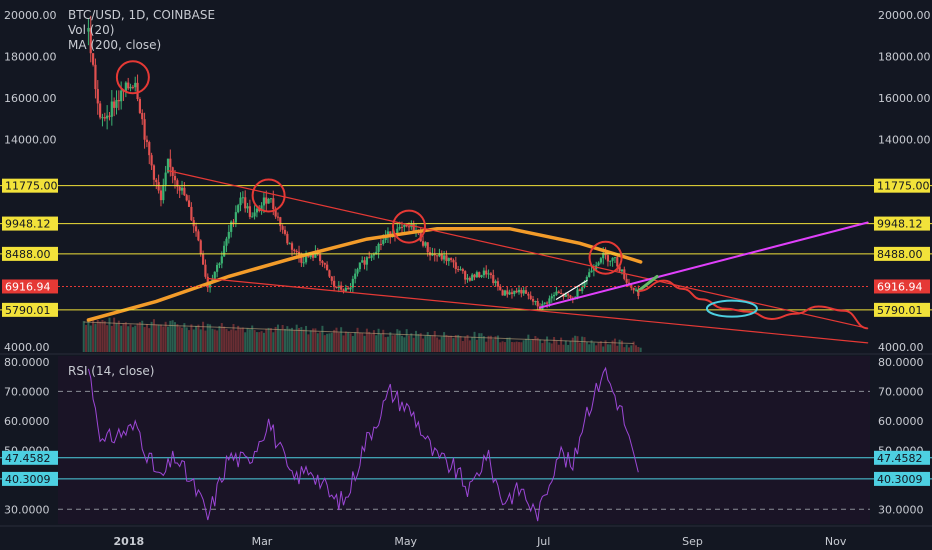 The image size is (932, 550). What do you see at coordinates (30, 98) in the screenshot?
I see `price-tick-left: 16000.00` at bounding box center [30, 98].